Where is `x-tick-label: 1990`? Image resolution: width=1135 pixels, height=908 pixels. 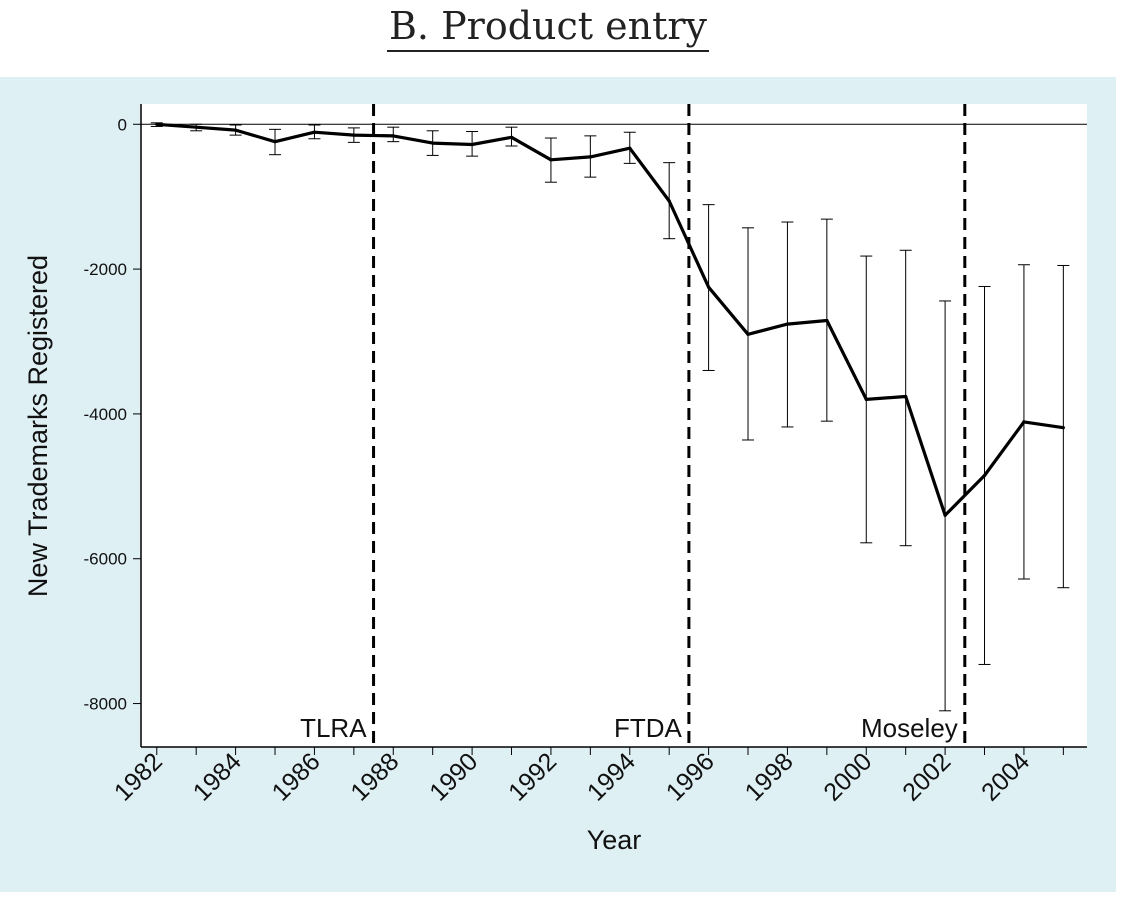
x-tick-label: 1990 is located at coordinates (453, 776).